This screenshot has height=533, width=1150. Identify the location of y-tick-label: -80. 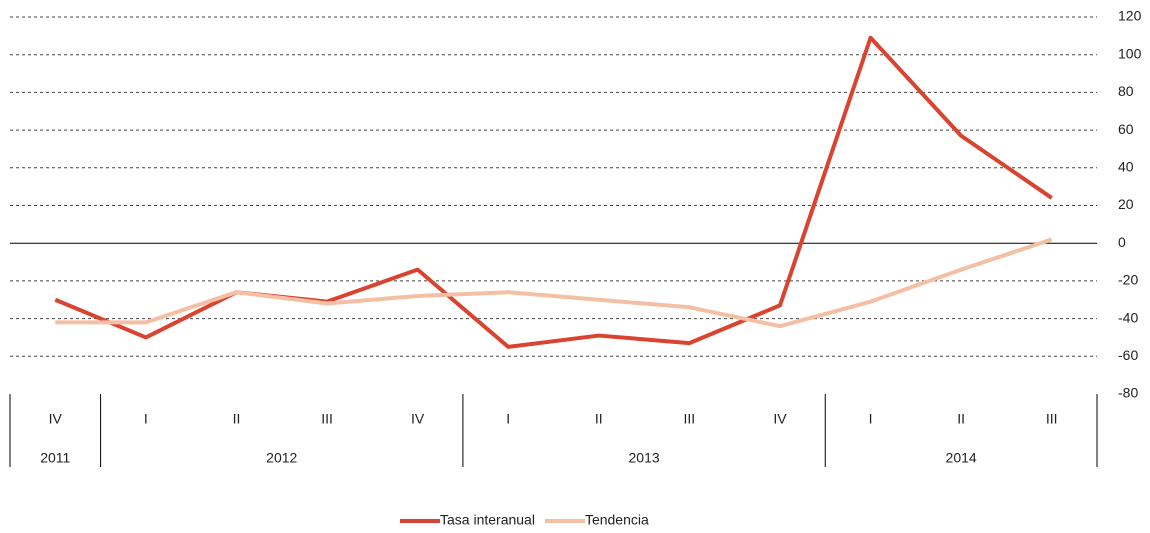
(1128, 393).